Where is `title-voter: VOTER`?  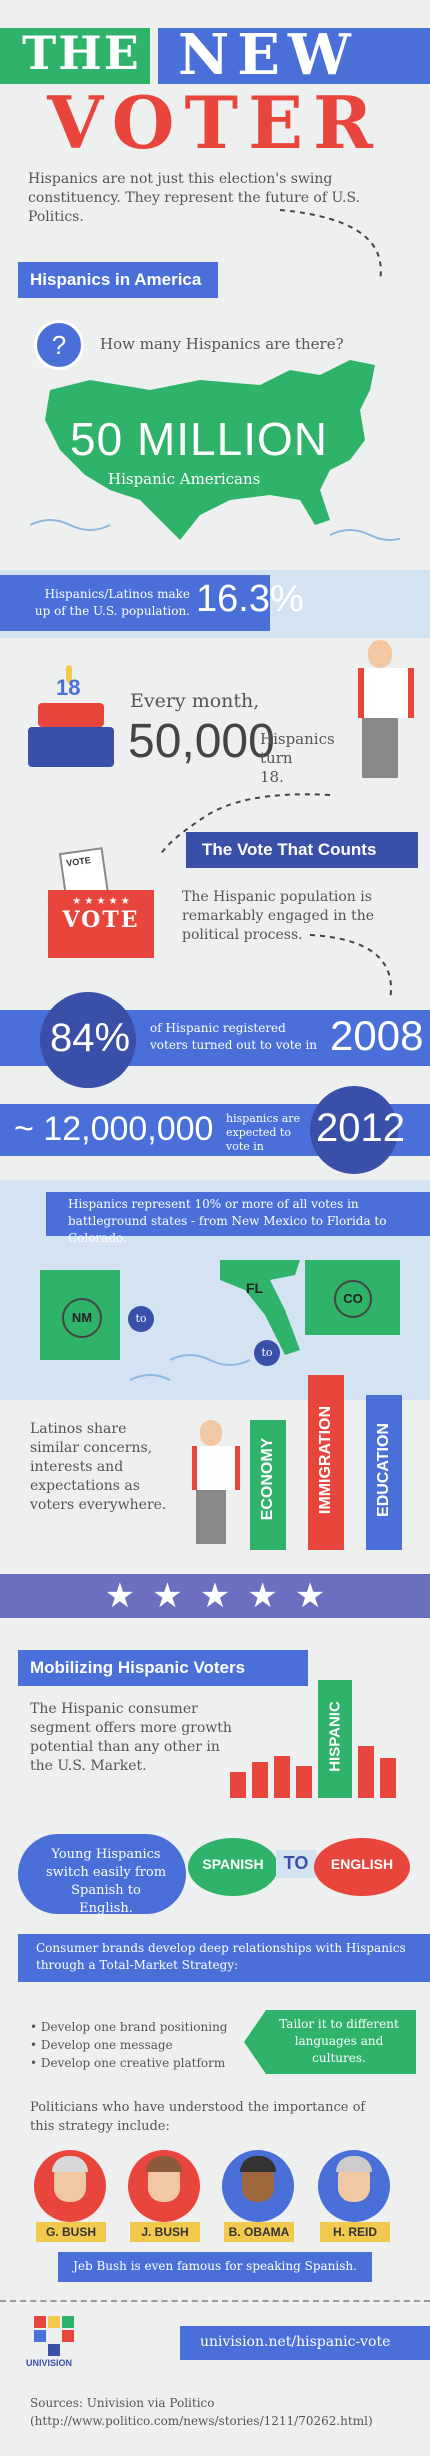 title-voter: VOTER is located at coordinates (215, 122).